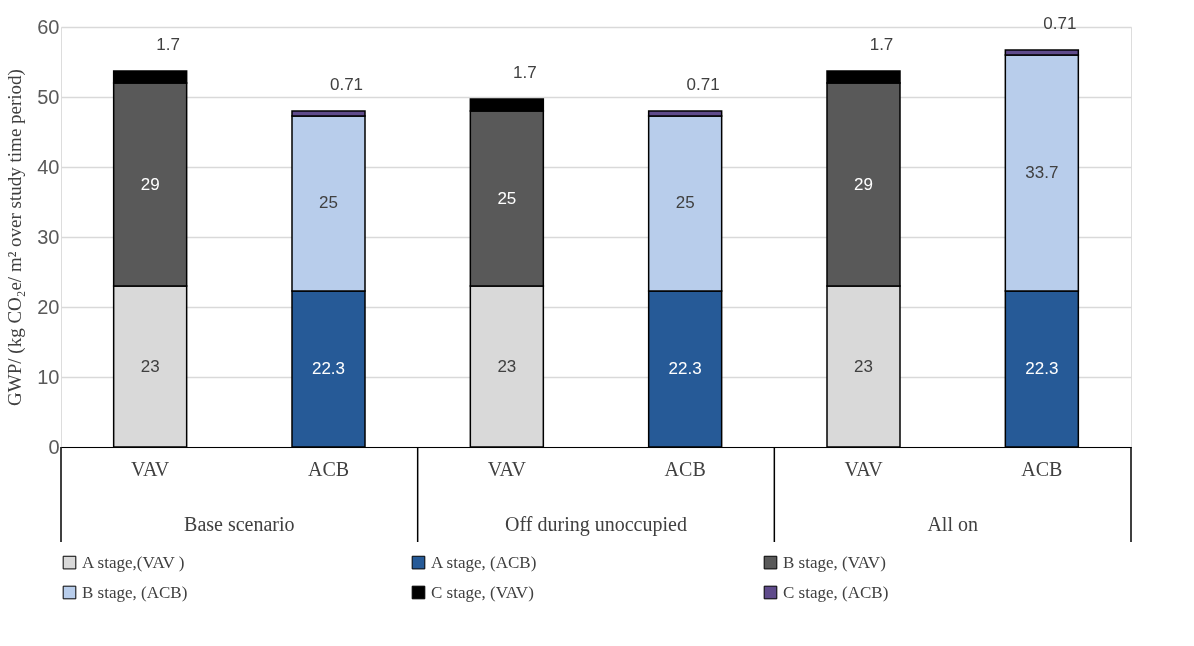  Describe the element at coordinates (135, 592) in the screenshot. I see `legend-label: B stage, (ACB)` at that location.